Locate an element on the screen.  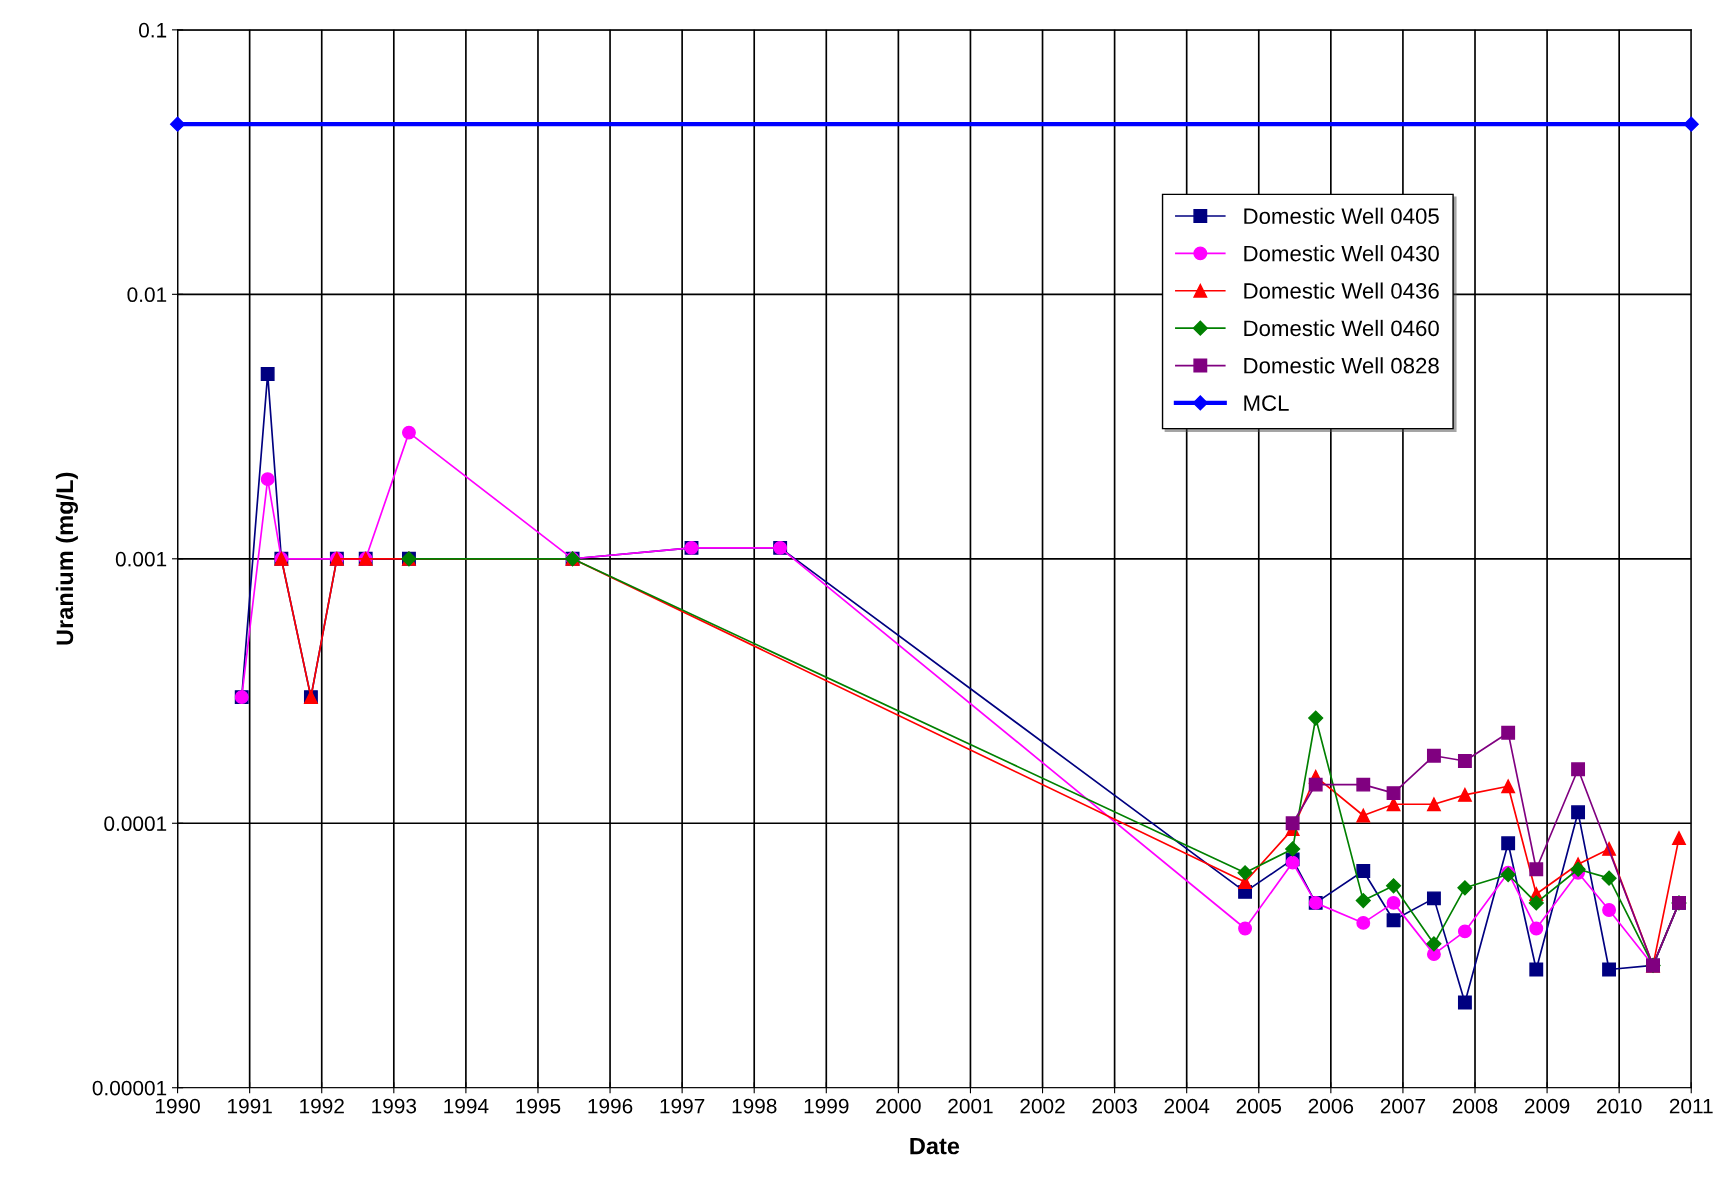
x-tick-label: 2008 is located at coordinates (1475, 1106).